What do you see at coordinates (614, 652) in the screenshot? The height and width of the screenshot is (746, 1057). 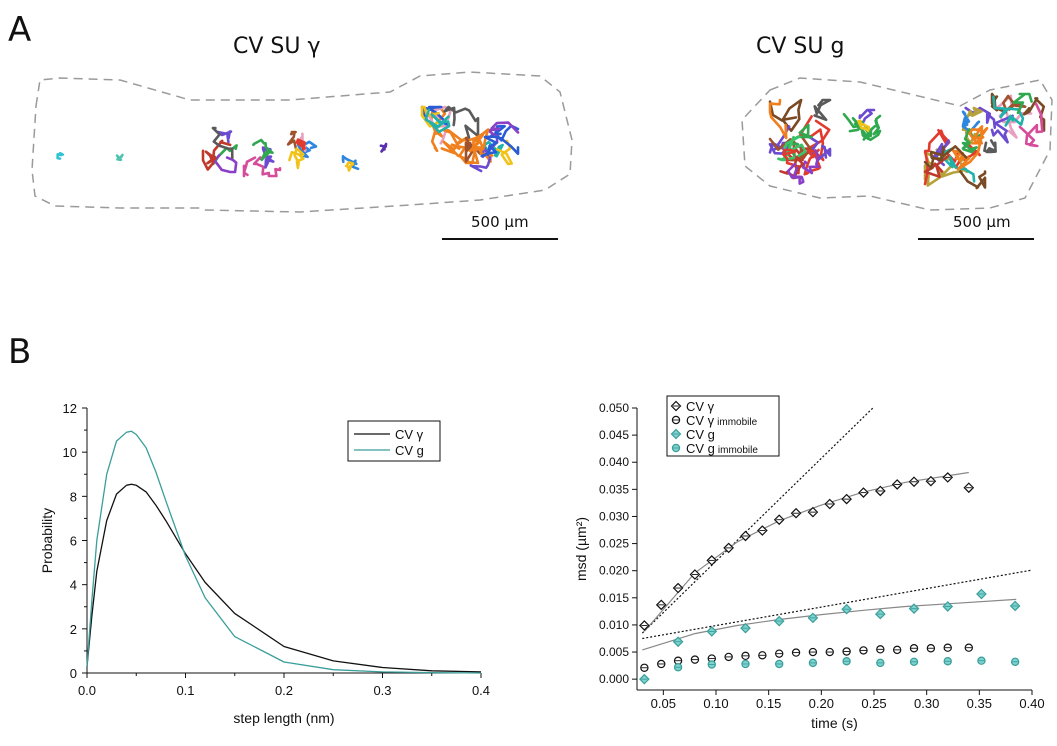 I see `y-tick-label: 0.005` at bounding box center [614, 652].